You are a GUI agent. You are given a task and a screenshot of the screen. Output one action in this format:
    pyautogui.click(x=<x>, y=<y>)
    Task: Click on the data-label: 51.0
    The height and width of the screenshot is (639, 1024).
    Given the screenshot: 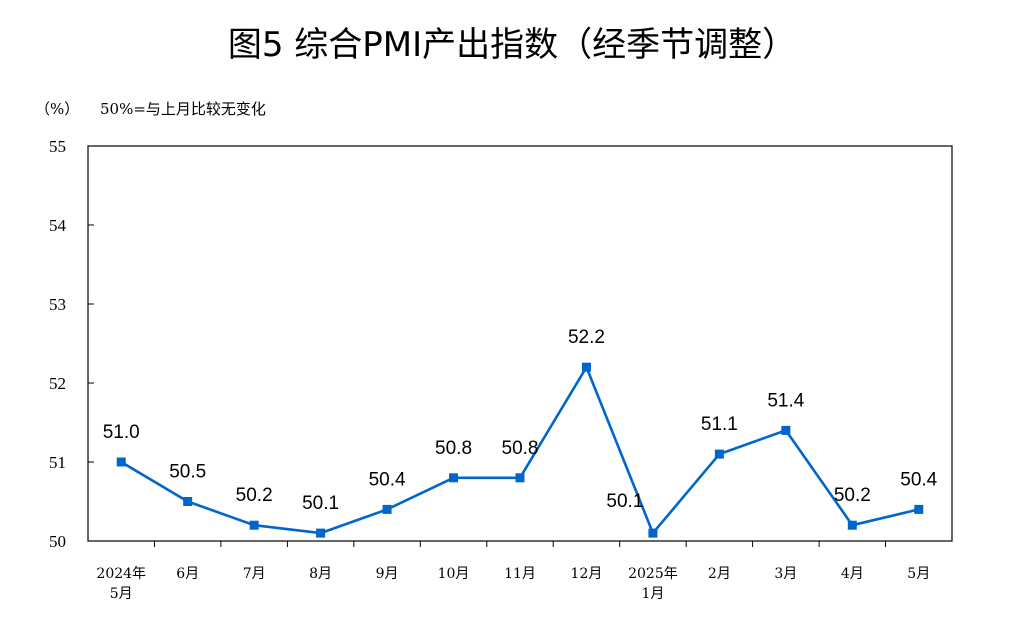 What is the action you would take?
    pyautogui.click(x=121, y=432)
    